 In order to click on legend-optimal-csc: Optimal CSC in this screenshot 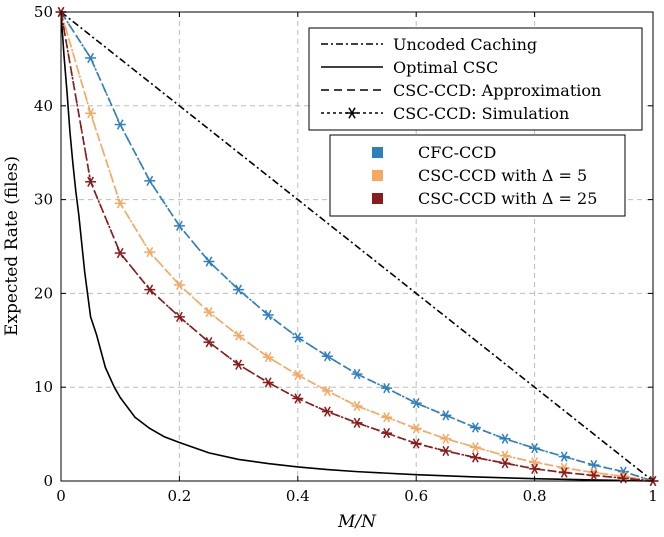, I will do `click(445, 67)`.